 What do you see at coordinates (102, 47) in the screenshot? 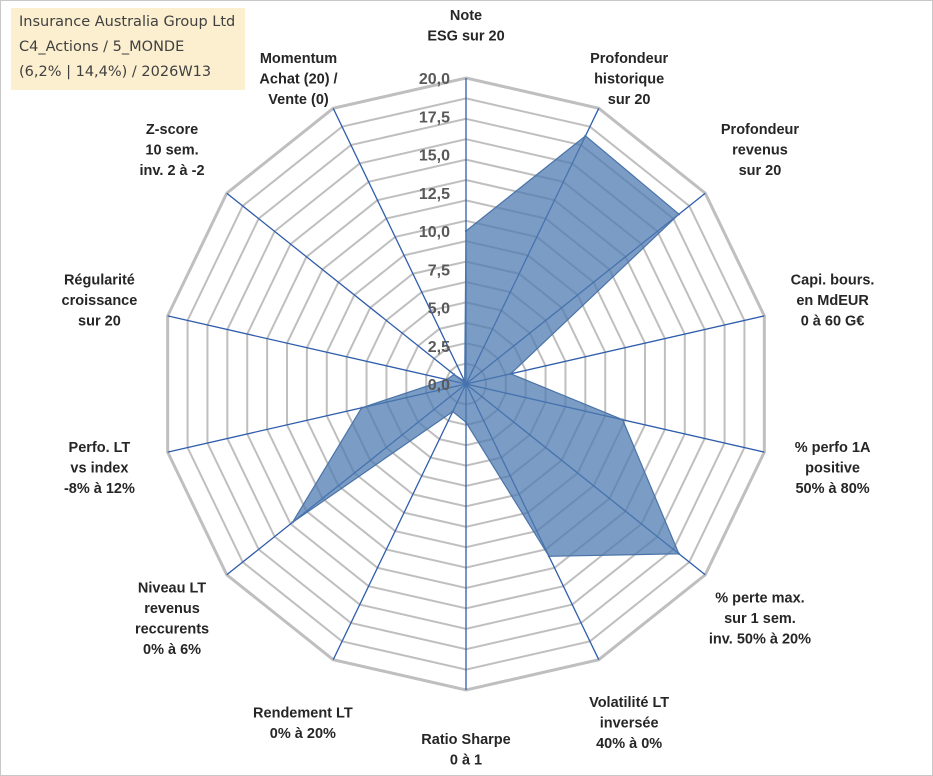
I see `title-line-category: C4_Actions / 5_MONDE` at bounding box center [102, 47].